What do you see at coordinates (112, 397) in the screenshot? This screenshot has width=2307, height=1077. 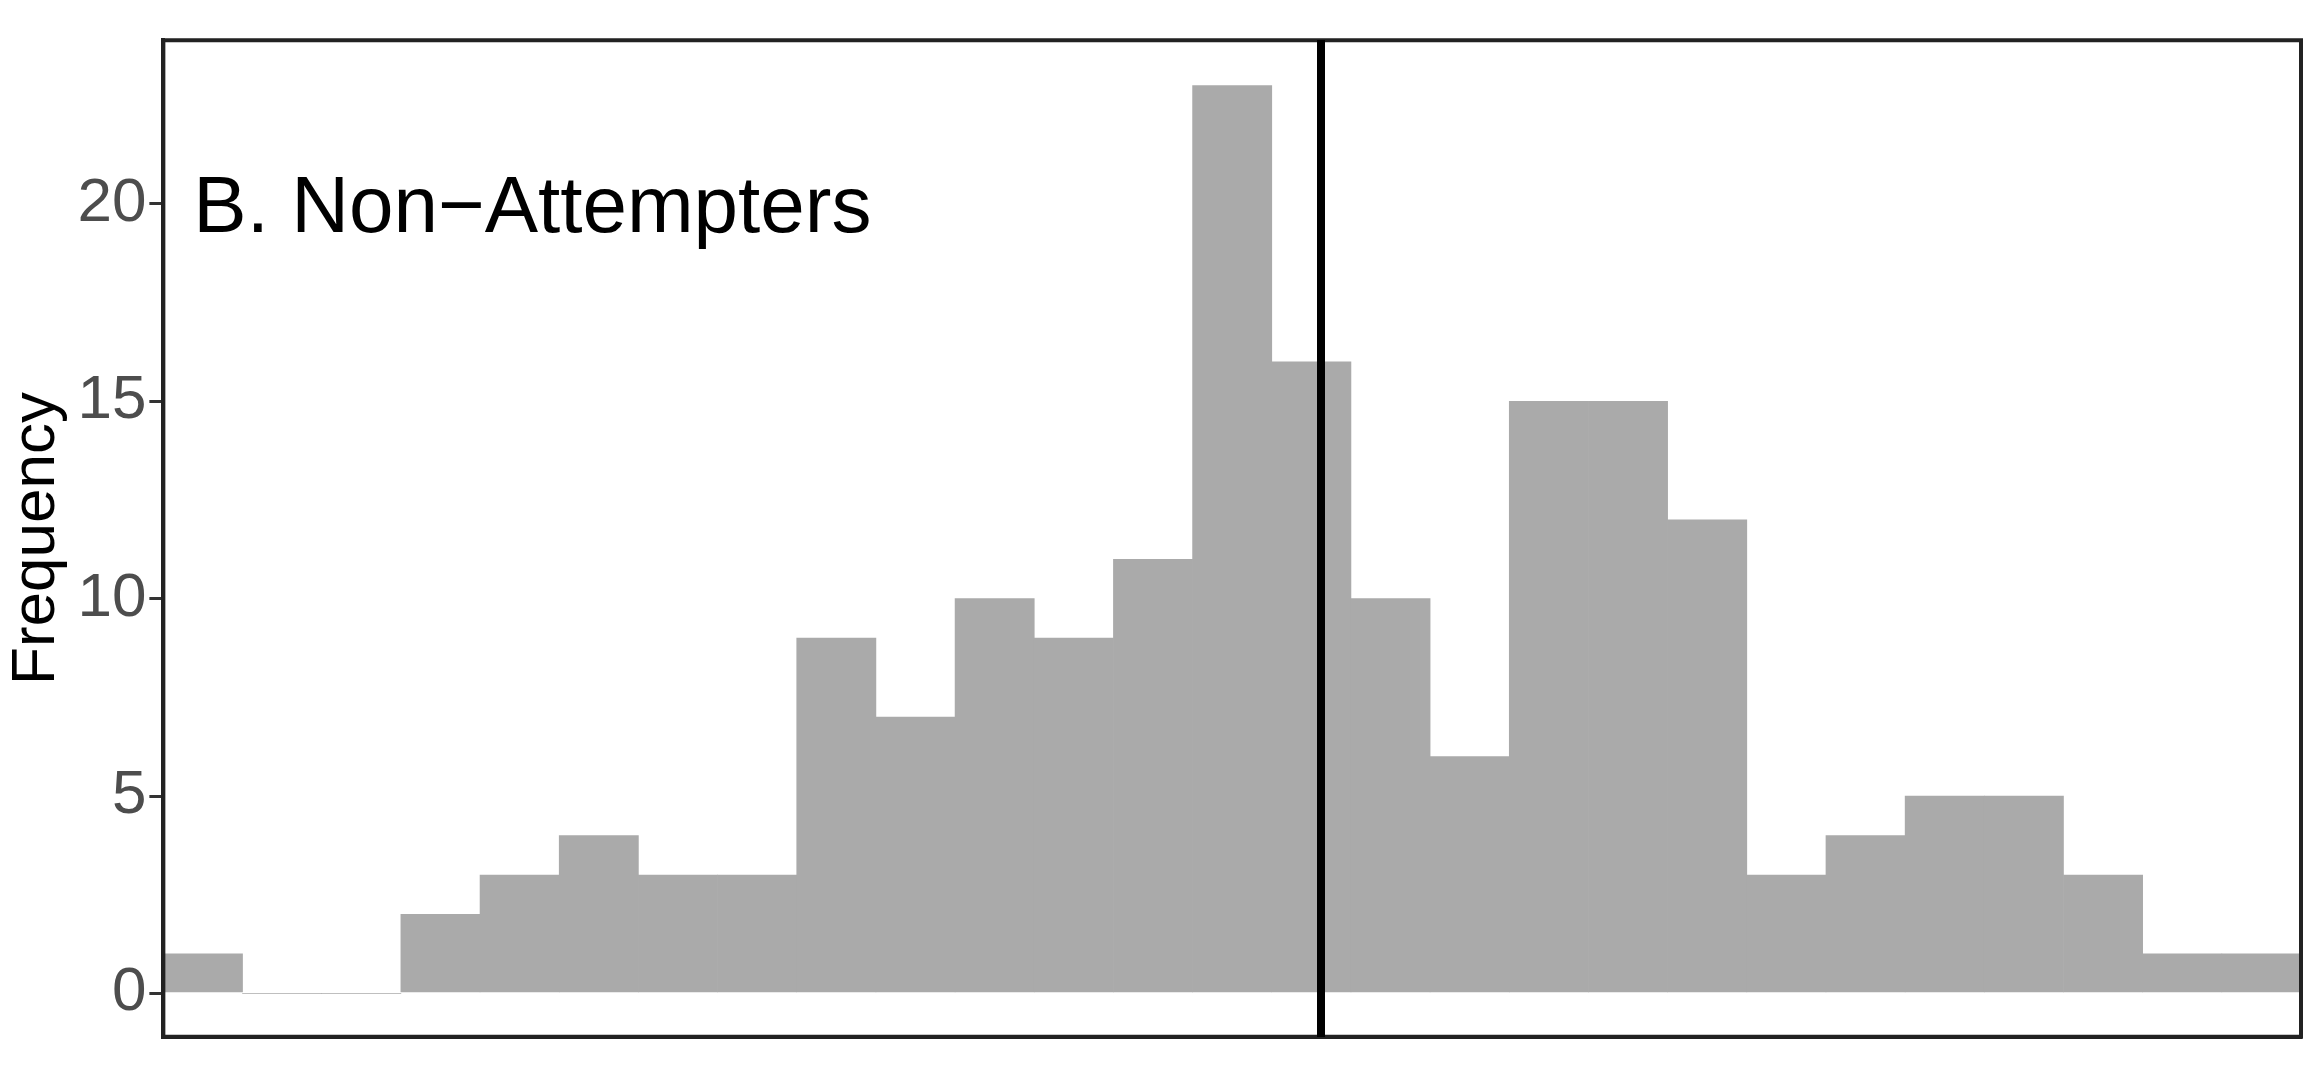 I see `y-tick-label: 15` at bounding box center [112, 397].